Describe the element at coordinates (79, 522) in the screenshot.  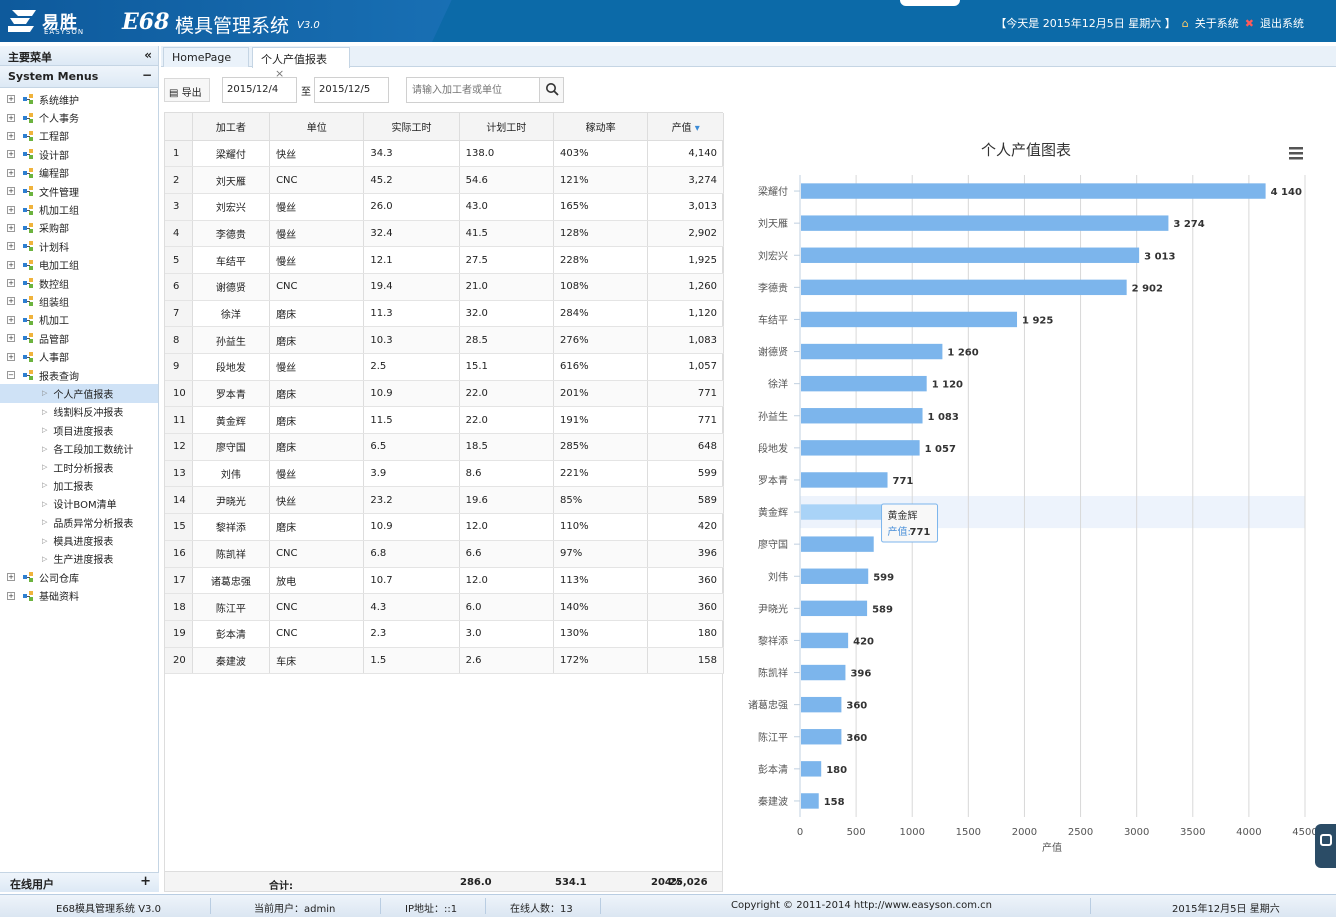
I see `sidebar-subitem: ▷ 品质异常分析报表` at that location.